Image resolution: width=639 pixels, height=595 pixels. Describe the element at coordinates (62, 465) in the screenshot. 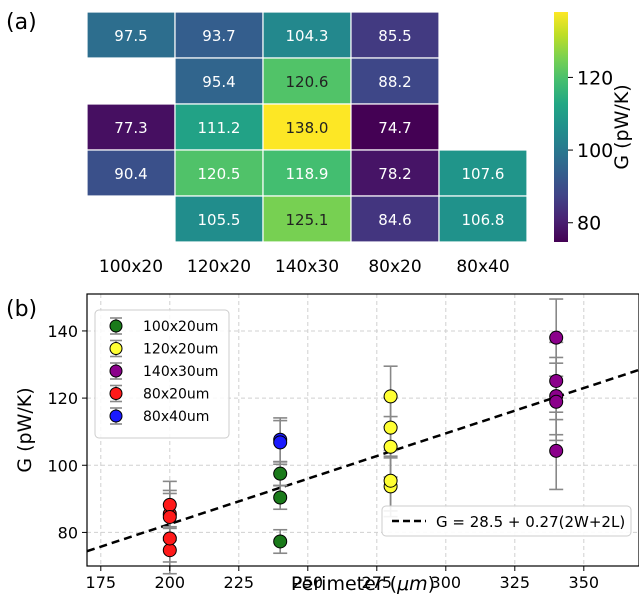

I see `y-tick-label: 100` at that location.